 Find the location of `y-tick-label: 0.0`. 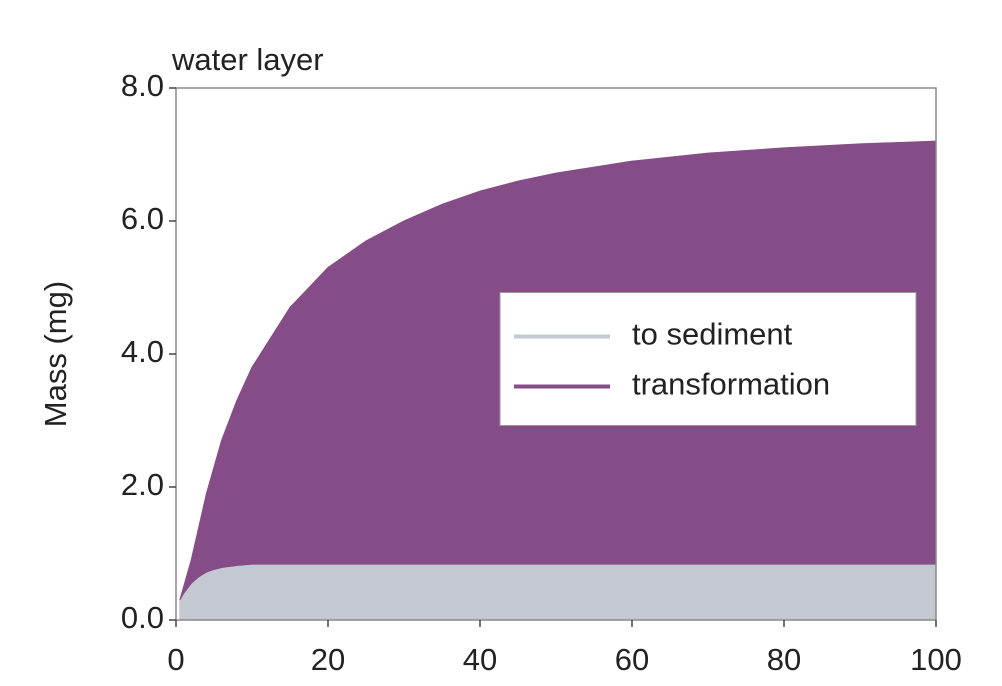

y-tick-label: 0.0 is located at coordinates (142, 617).